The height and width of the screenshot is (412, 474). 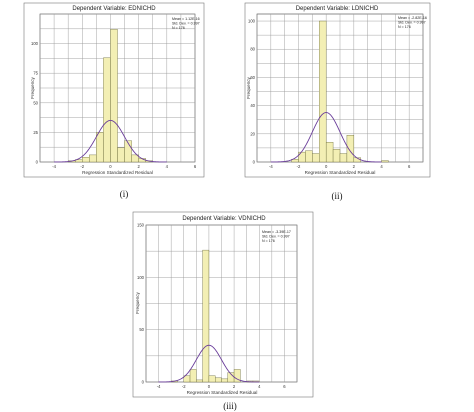 I want to click on chart-title: Dependent Variable: EDNICHD, so click(x=114, y=9).